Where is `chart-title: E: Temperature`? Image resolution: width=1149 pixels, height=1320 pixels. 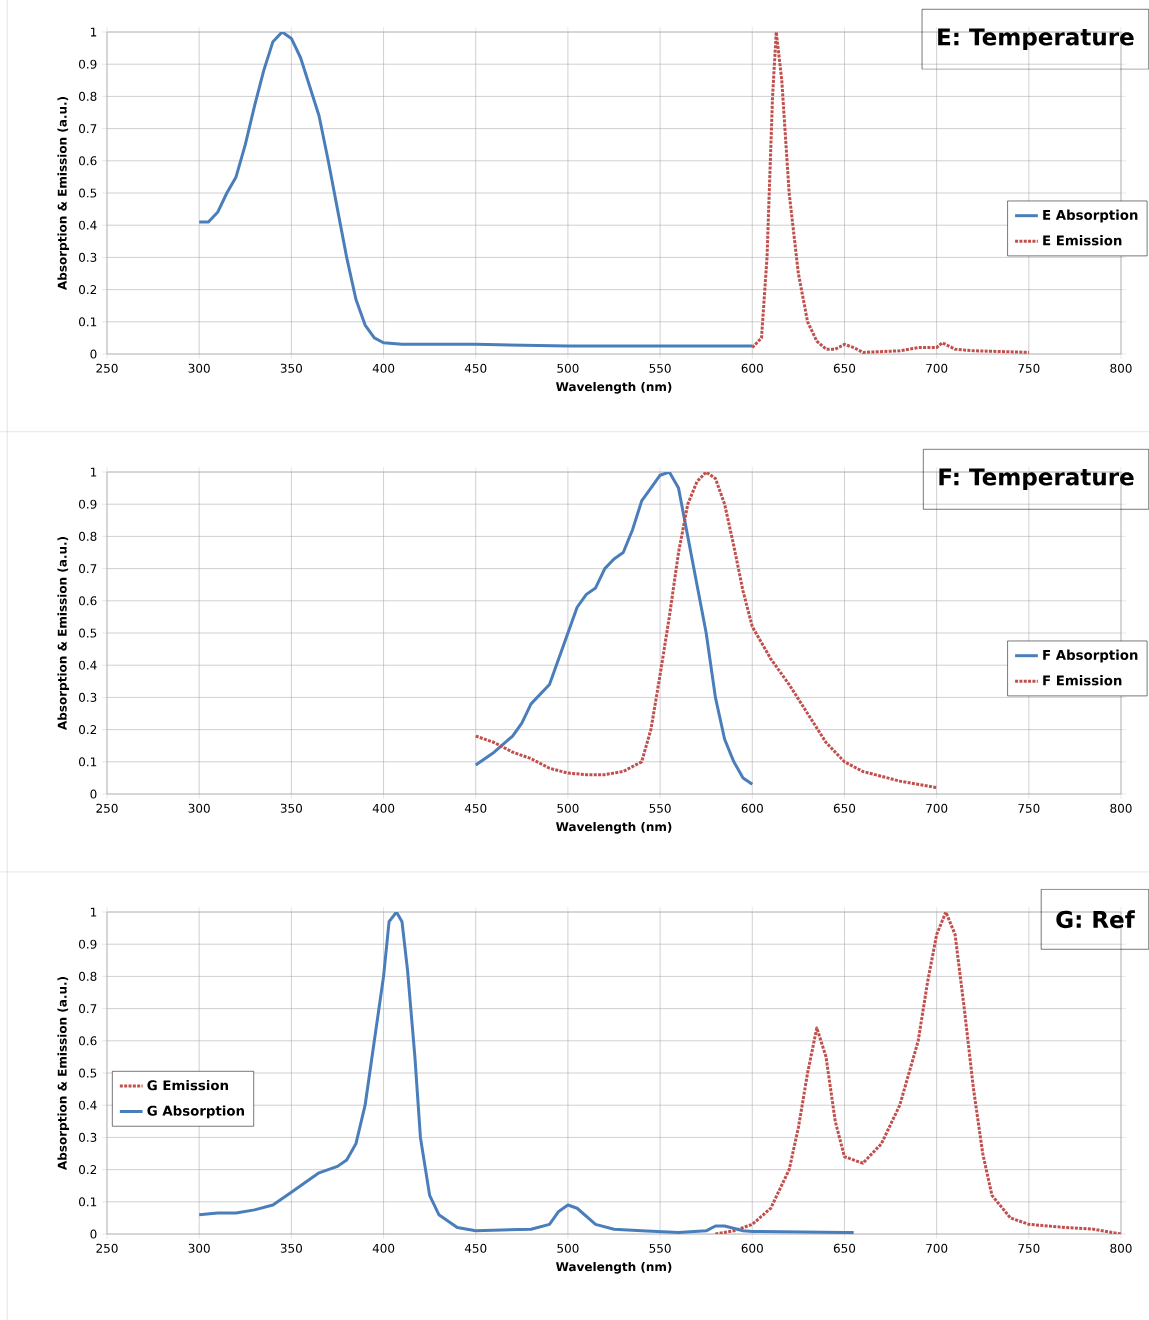 chart-title: E: Temperature is located at coordinates (1036, 39).